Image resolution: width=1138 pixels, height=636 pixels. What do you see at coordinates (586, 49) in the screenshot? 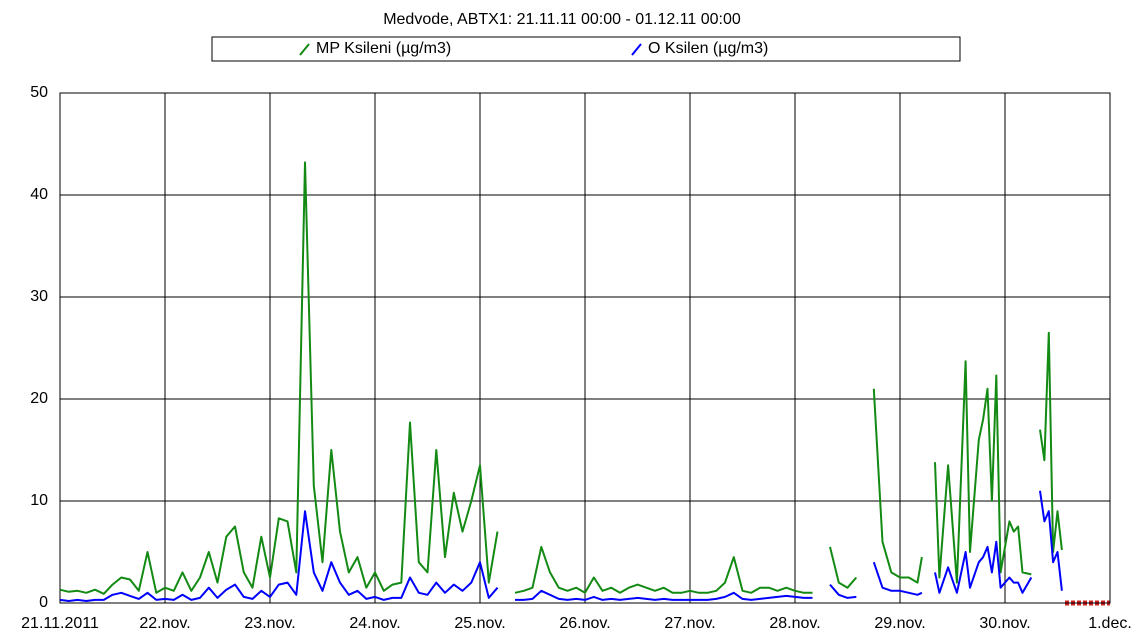
I see `legend-box` at bounding box center [586, 49].